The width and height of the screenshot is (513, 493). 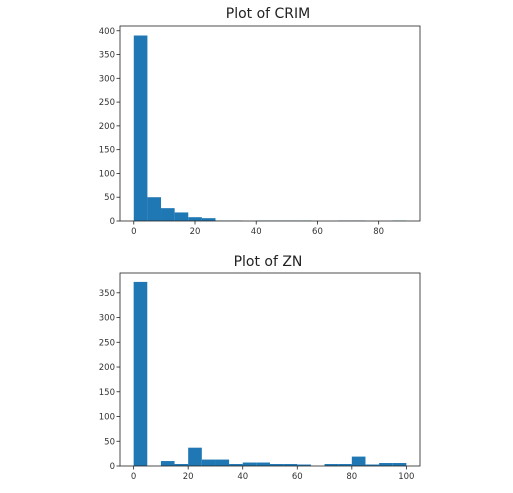 I want to click on y-tick-label: 400, so click(x=107, y=32).